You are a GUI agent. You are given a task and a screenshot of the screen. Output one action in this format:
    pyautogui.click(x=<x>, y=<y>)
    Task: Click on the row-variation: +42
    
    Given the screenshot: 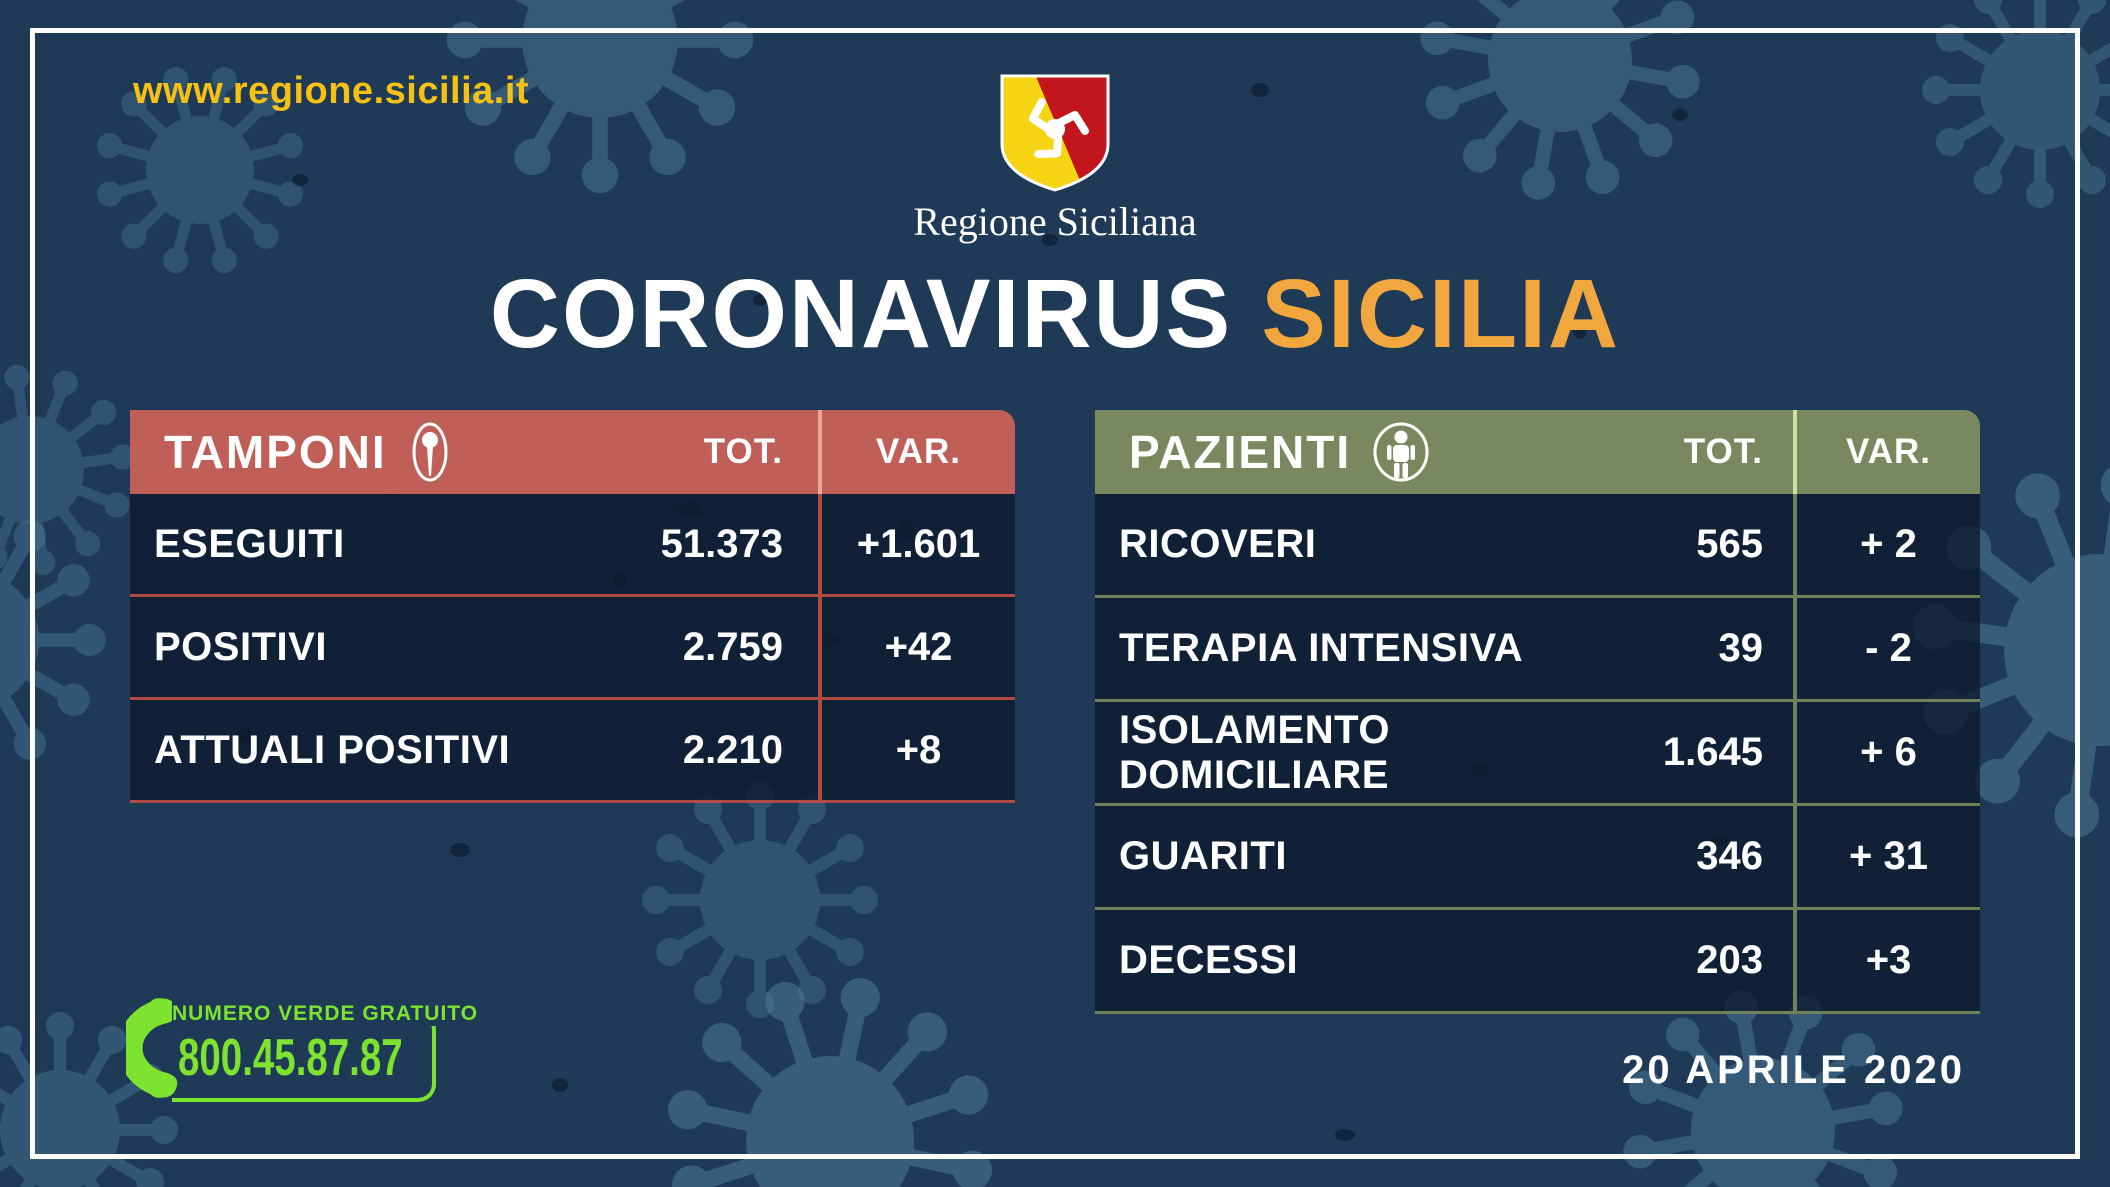 What is the action you would take?
    pyautogui.click(x=916, y=647)
    